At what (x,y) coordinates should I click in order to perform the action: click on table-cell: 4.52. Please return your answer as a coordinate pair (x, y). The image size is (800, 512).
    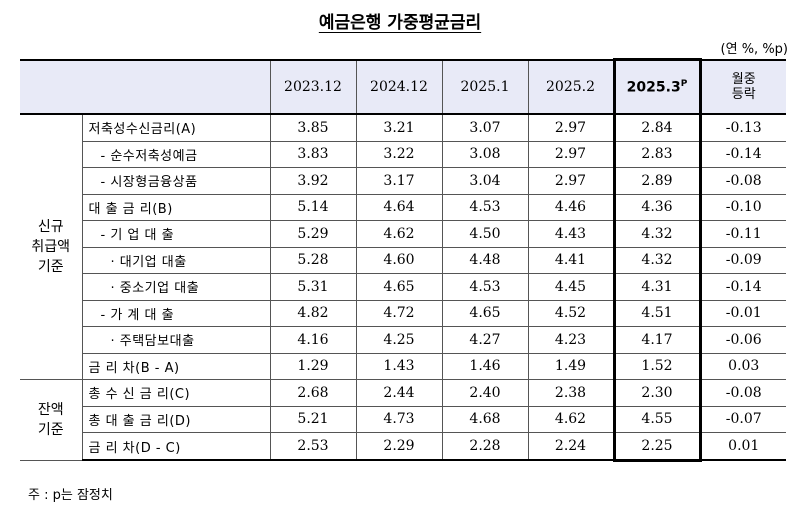
    Looking at the image, I should click on (571, 313).